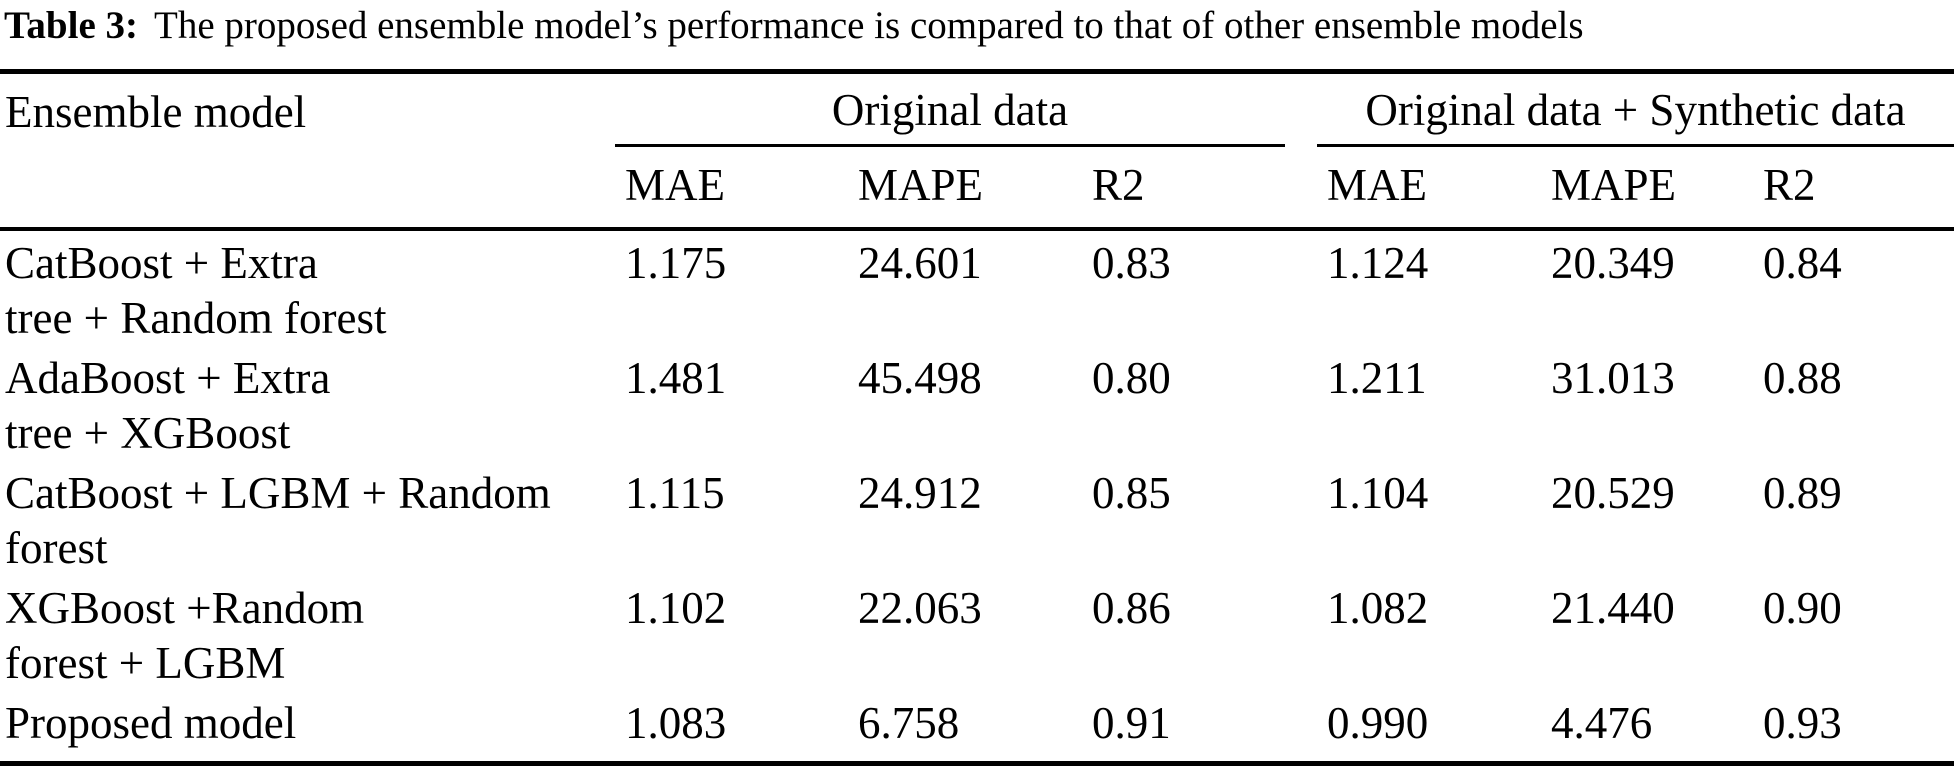 Image resolution: width=1954 pixels, height=771 pixels. What do you see at coordinates (1853, 188) in the screenshot?
I see `col-header-r2-synthetic: R2` at bounding box center [1853, 188].